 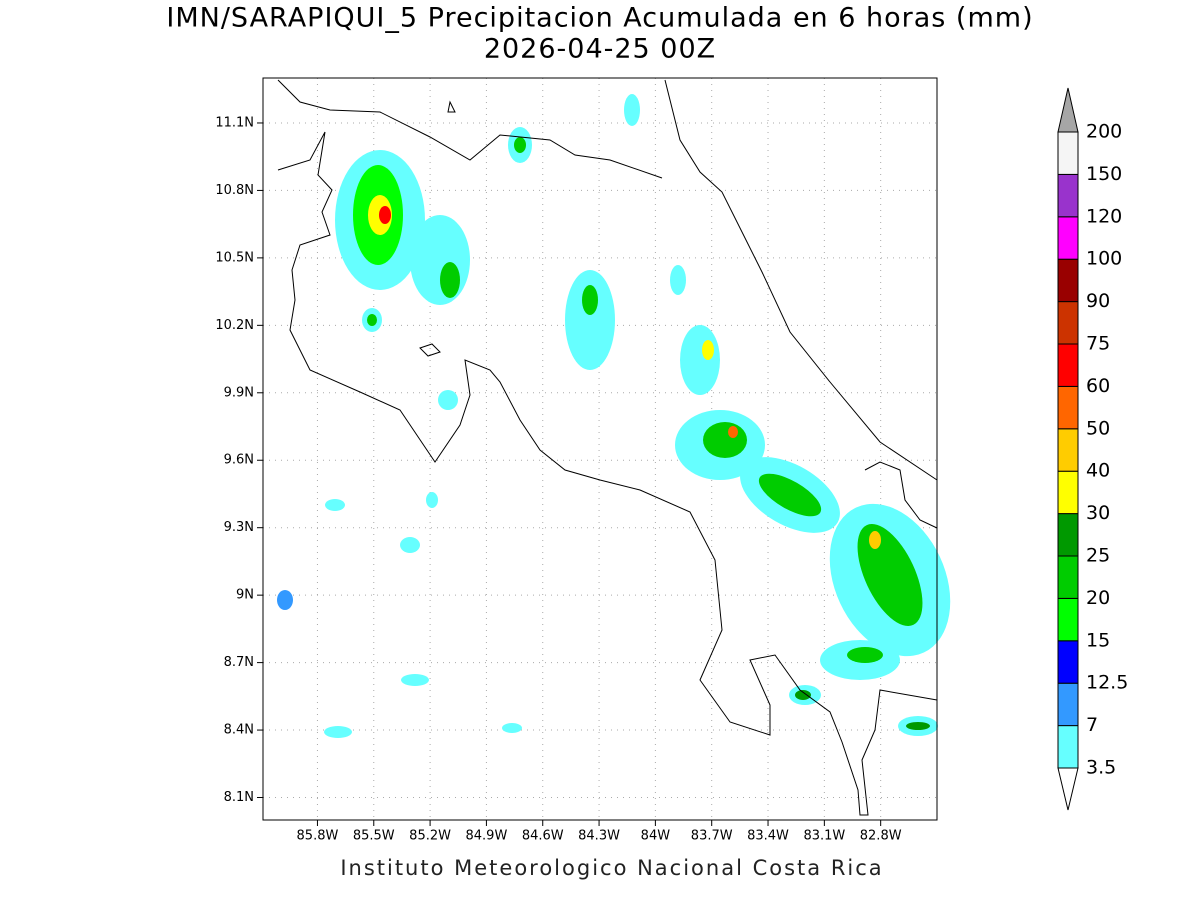 What do you see at coordinates (245, 595) in the screenshot?
I see `y-tick-label: 9N` at bounding box center [245, 595].